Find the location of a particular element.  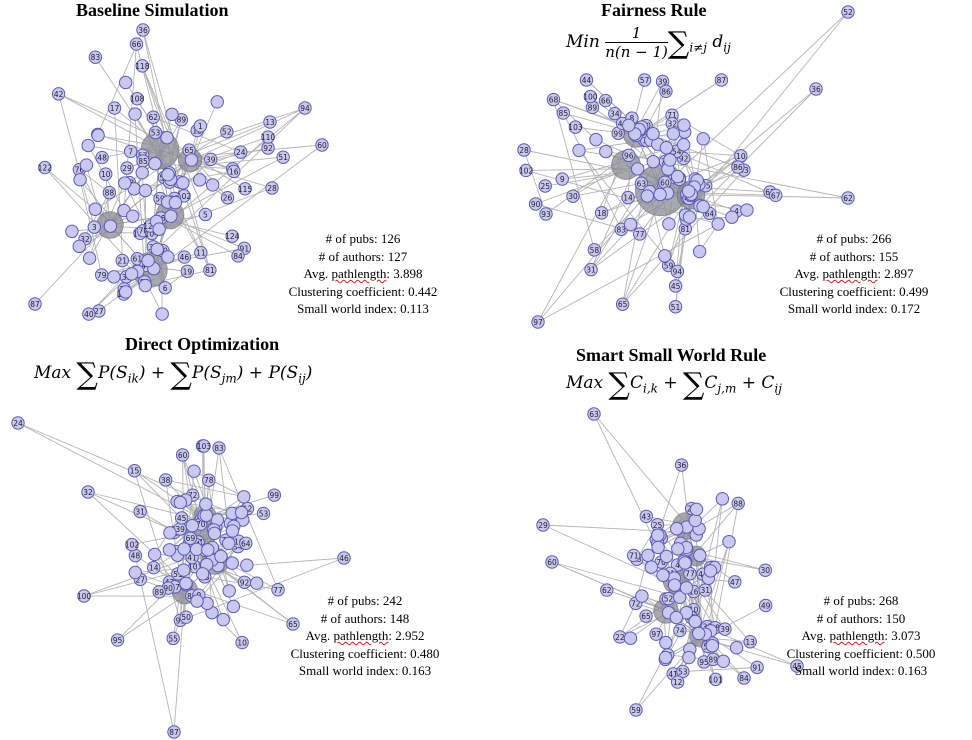

stat-pathlength: Avg. pathlength: 3.073 is located at coordinates (861, 636).